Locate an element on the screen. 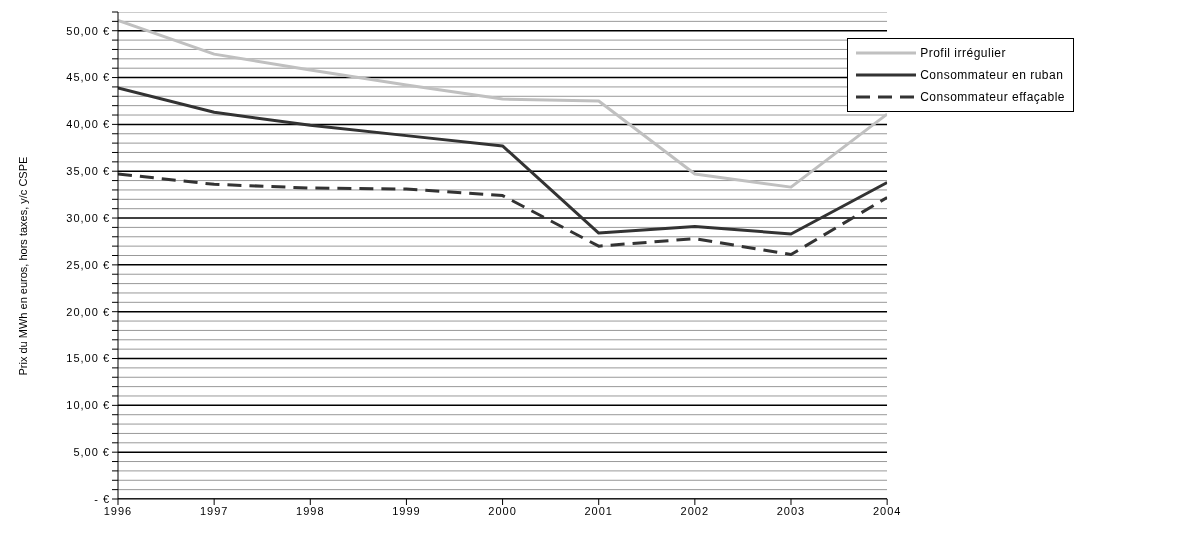 The height and width of the screenshot is (541, 1182). legend-label: Consommateur effaçable is located at coordinates (992, 97).